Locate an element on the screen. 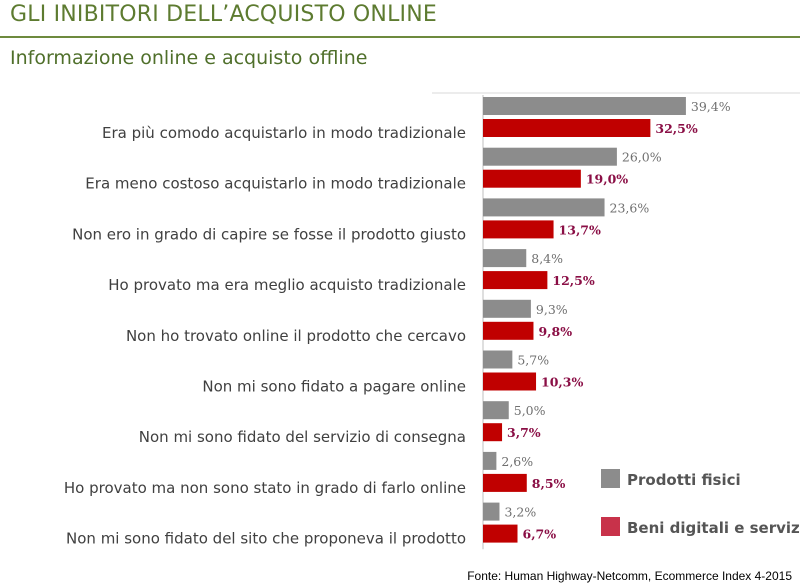 This screenshot has height=587, width=800. value-label-beni-digitali: 3,7% is located at coordinates (524, 432).